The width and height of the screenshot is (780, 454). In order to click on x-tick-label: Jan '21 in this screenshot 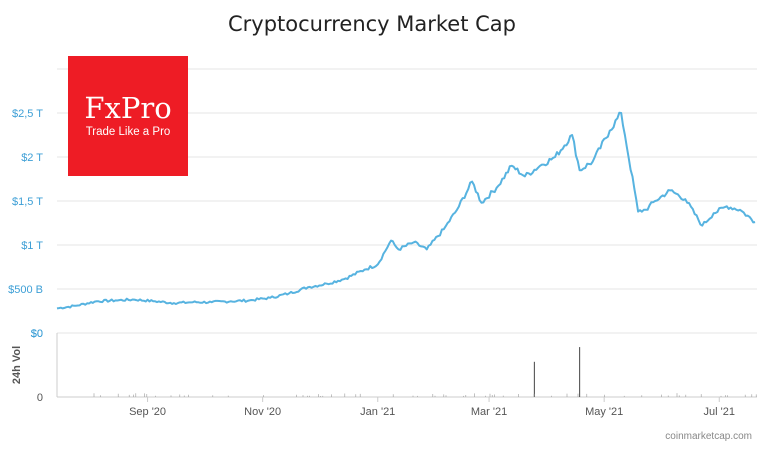, I will do `click(377, 412)`.